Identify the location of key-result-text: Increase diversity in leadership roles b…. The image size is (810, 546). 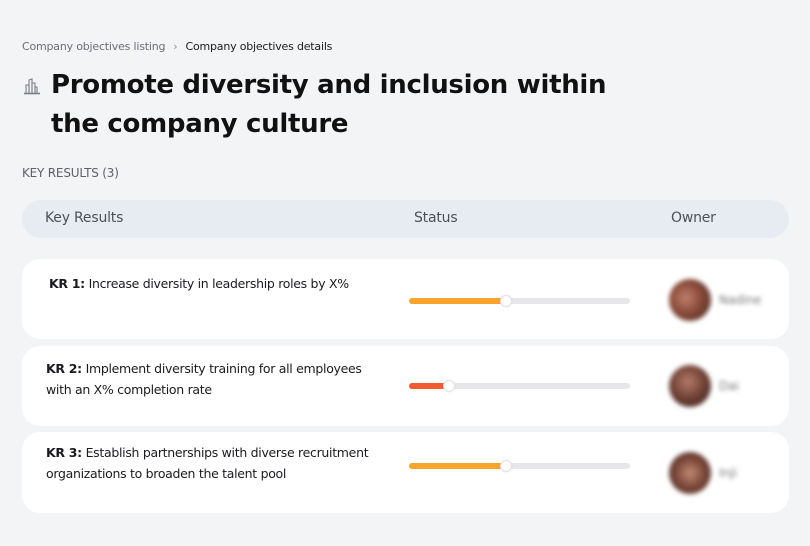
(219, 283).